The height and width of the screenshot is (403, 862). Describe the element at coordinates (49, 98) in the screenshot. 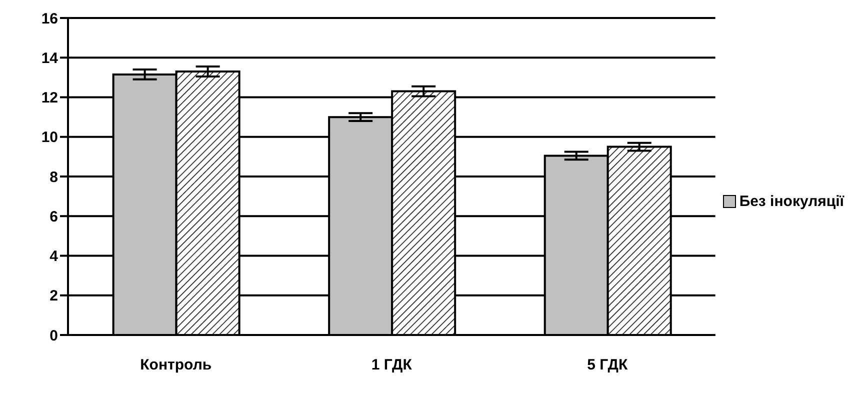

I see `y-tick-label: 12` at that location.